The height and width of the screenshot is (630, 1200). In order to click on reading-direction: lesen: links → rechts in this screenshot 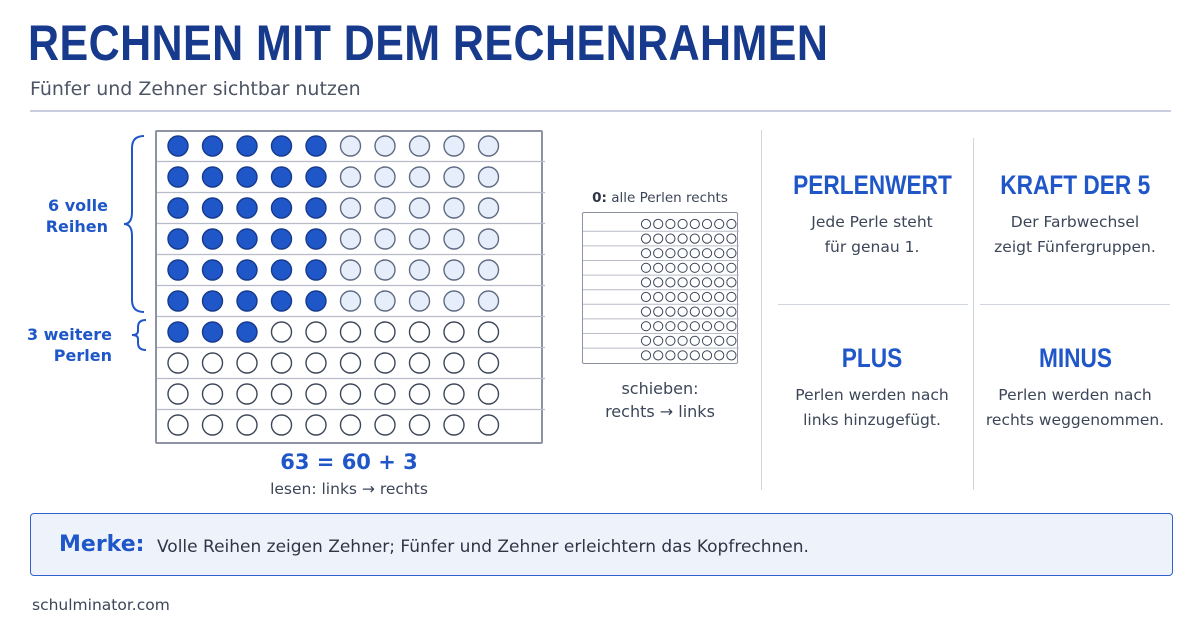, I will do `click(349, 489)`.